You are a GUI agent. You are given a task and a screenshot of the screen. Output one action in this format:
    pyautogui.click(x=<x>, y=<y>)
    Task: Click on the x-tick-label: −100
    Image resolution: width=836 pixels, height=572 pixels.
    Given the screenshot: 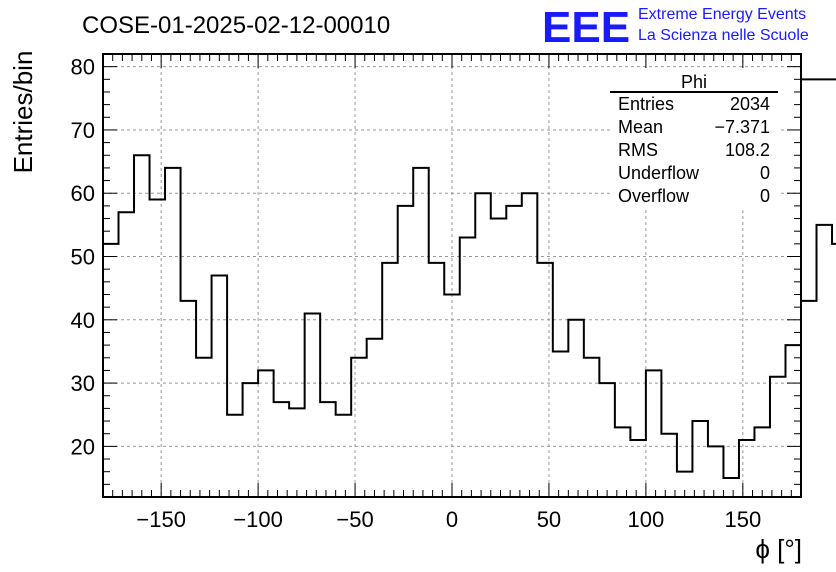 What is the action you would take?
    pyautogui.click(x=258, y=519)
    